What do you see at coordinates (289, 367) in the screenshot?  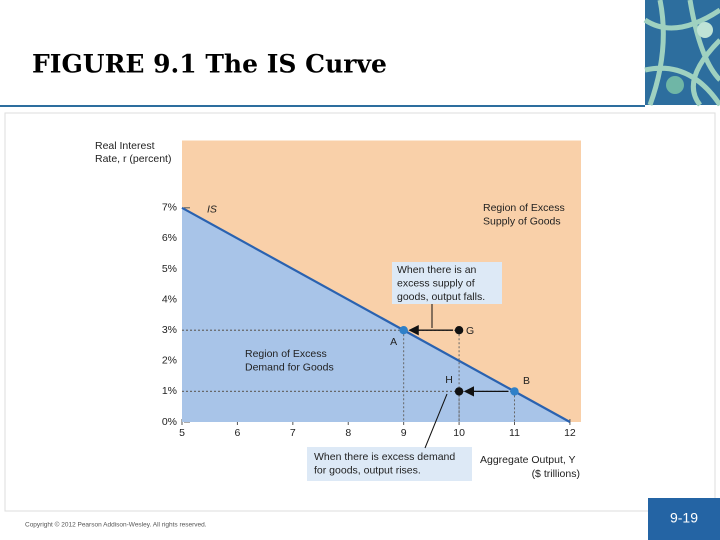 I see `annotation: Demand for Goods` at bounding box center [289, 367].